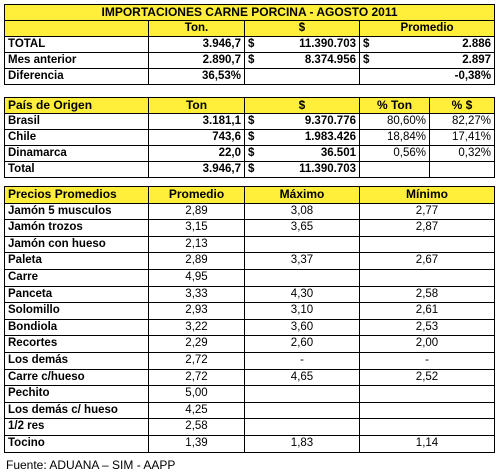  I want to click on prom-cell: 2,29, so click(196, 344).